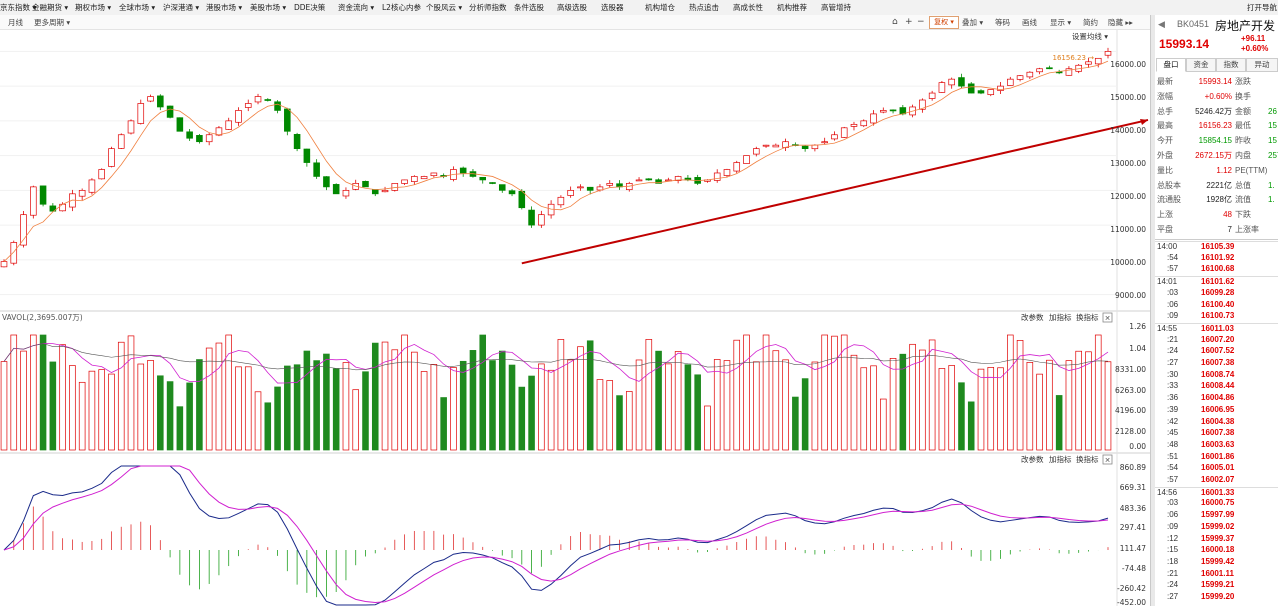 The image size is (1278, 608). Describe the element at coordinates (1173, 362) in the screenshot. I see `tick-time: :27` at that location.